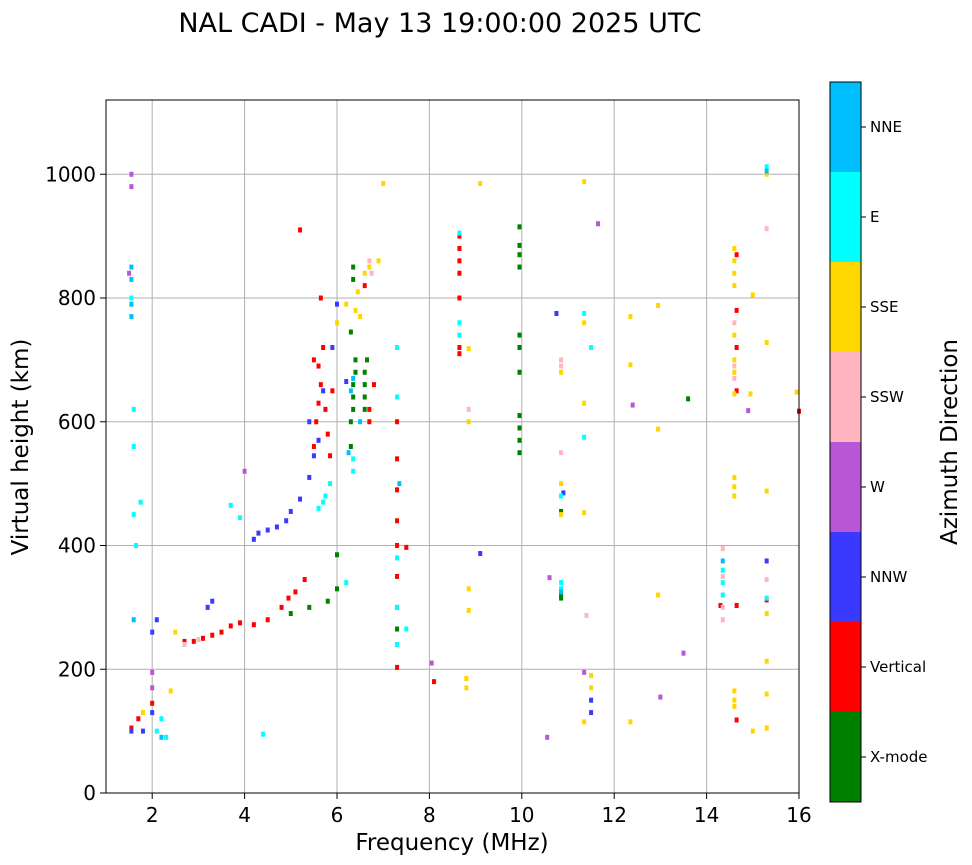 Image resolution: width=972 pixels, height=865 pixels. What do you see at coordinates (21, 447) in the screenshot?
I see `y-axis-title: Virtual height (km)` at bounding box center [21, 447].